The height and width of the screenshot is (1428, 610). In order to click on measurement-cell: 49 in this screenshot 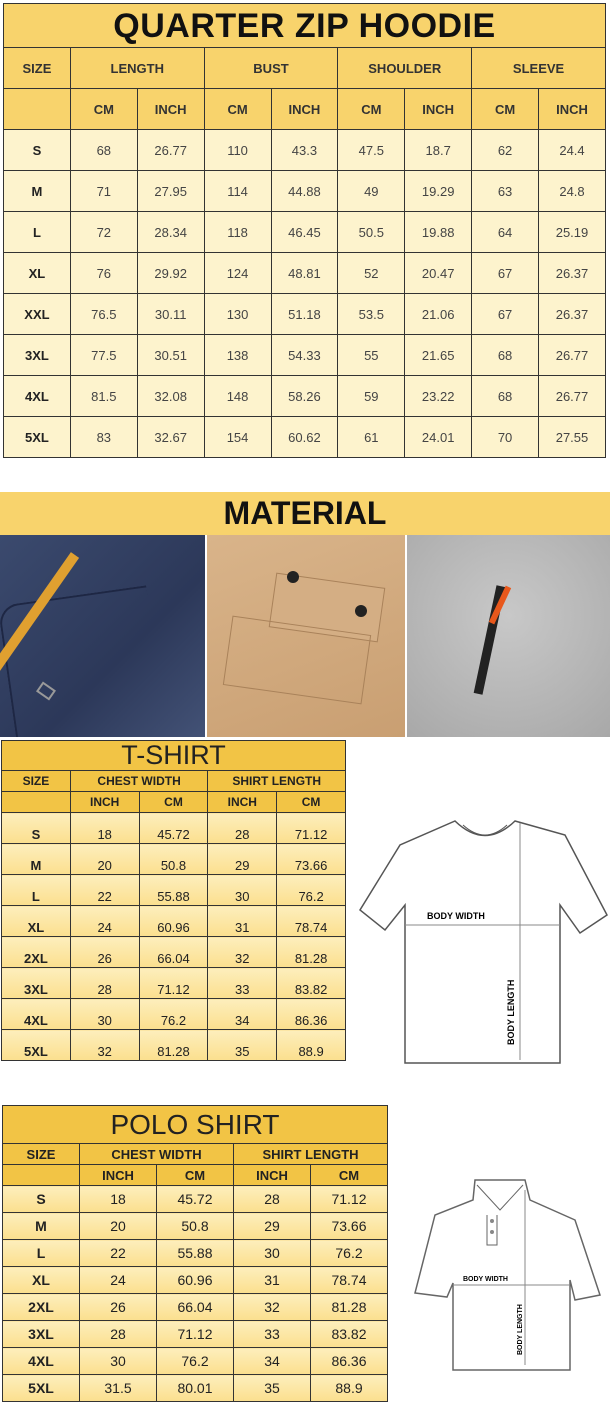, I will do `click(371, 191)`.